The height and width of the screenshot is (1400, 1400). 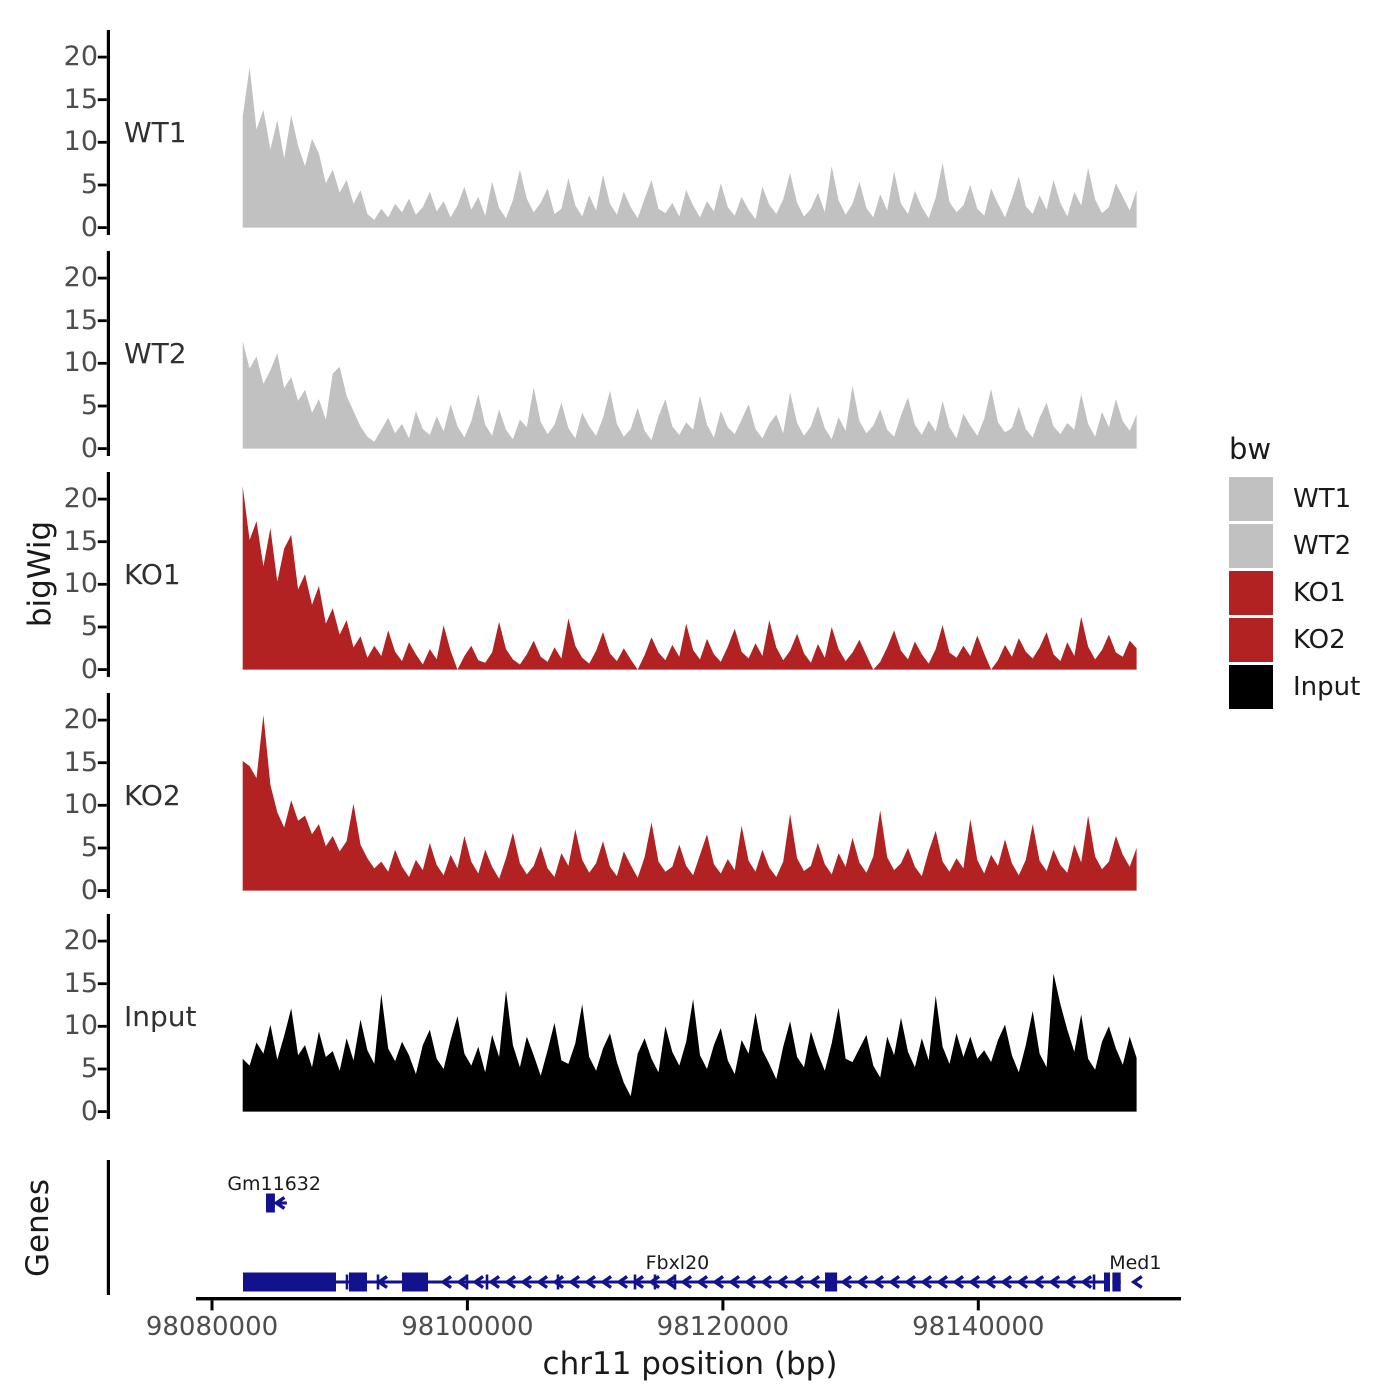 What do you see at coordinates (1251, 593) in the screenshot?
I see `legend-swatch-ko1` at bounding box center [1251, 593].